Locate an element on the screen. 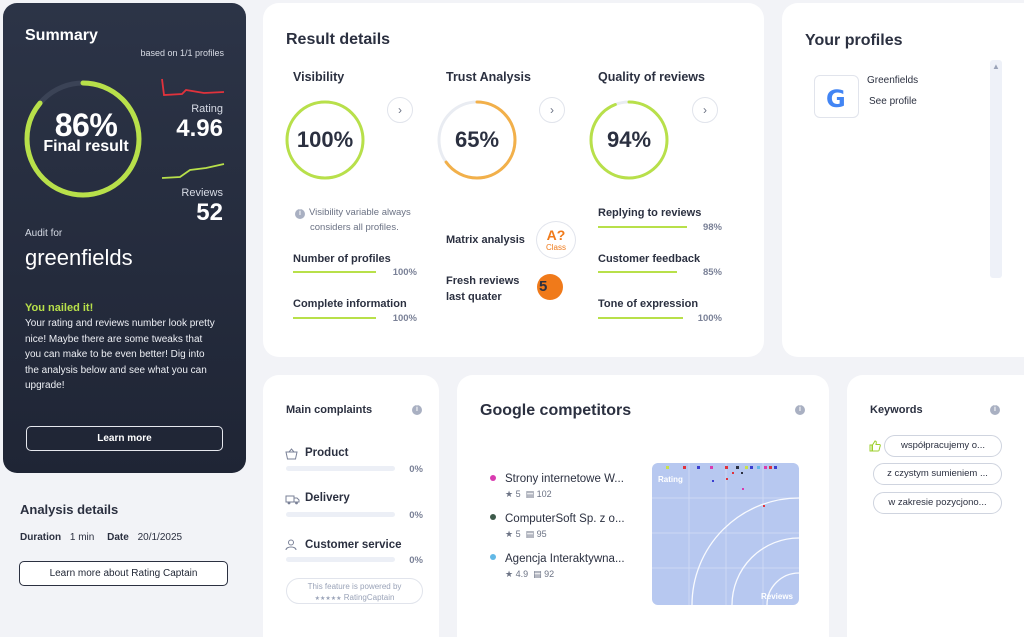  trust-pct: 65% is located at coordinates (477, 139).